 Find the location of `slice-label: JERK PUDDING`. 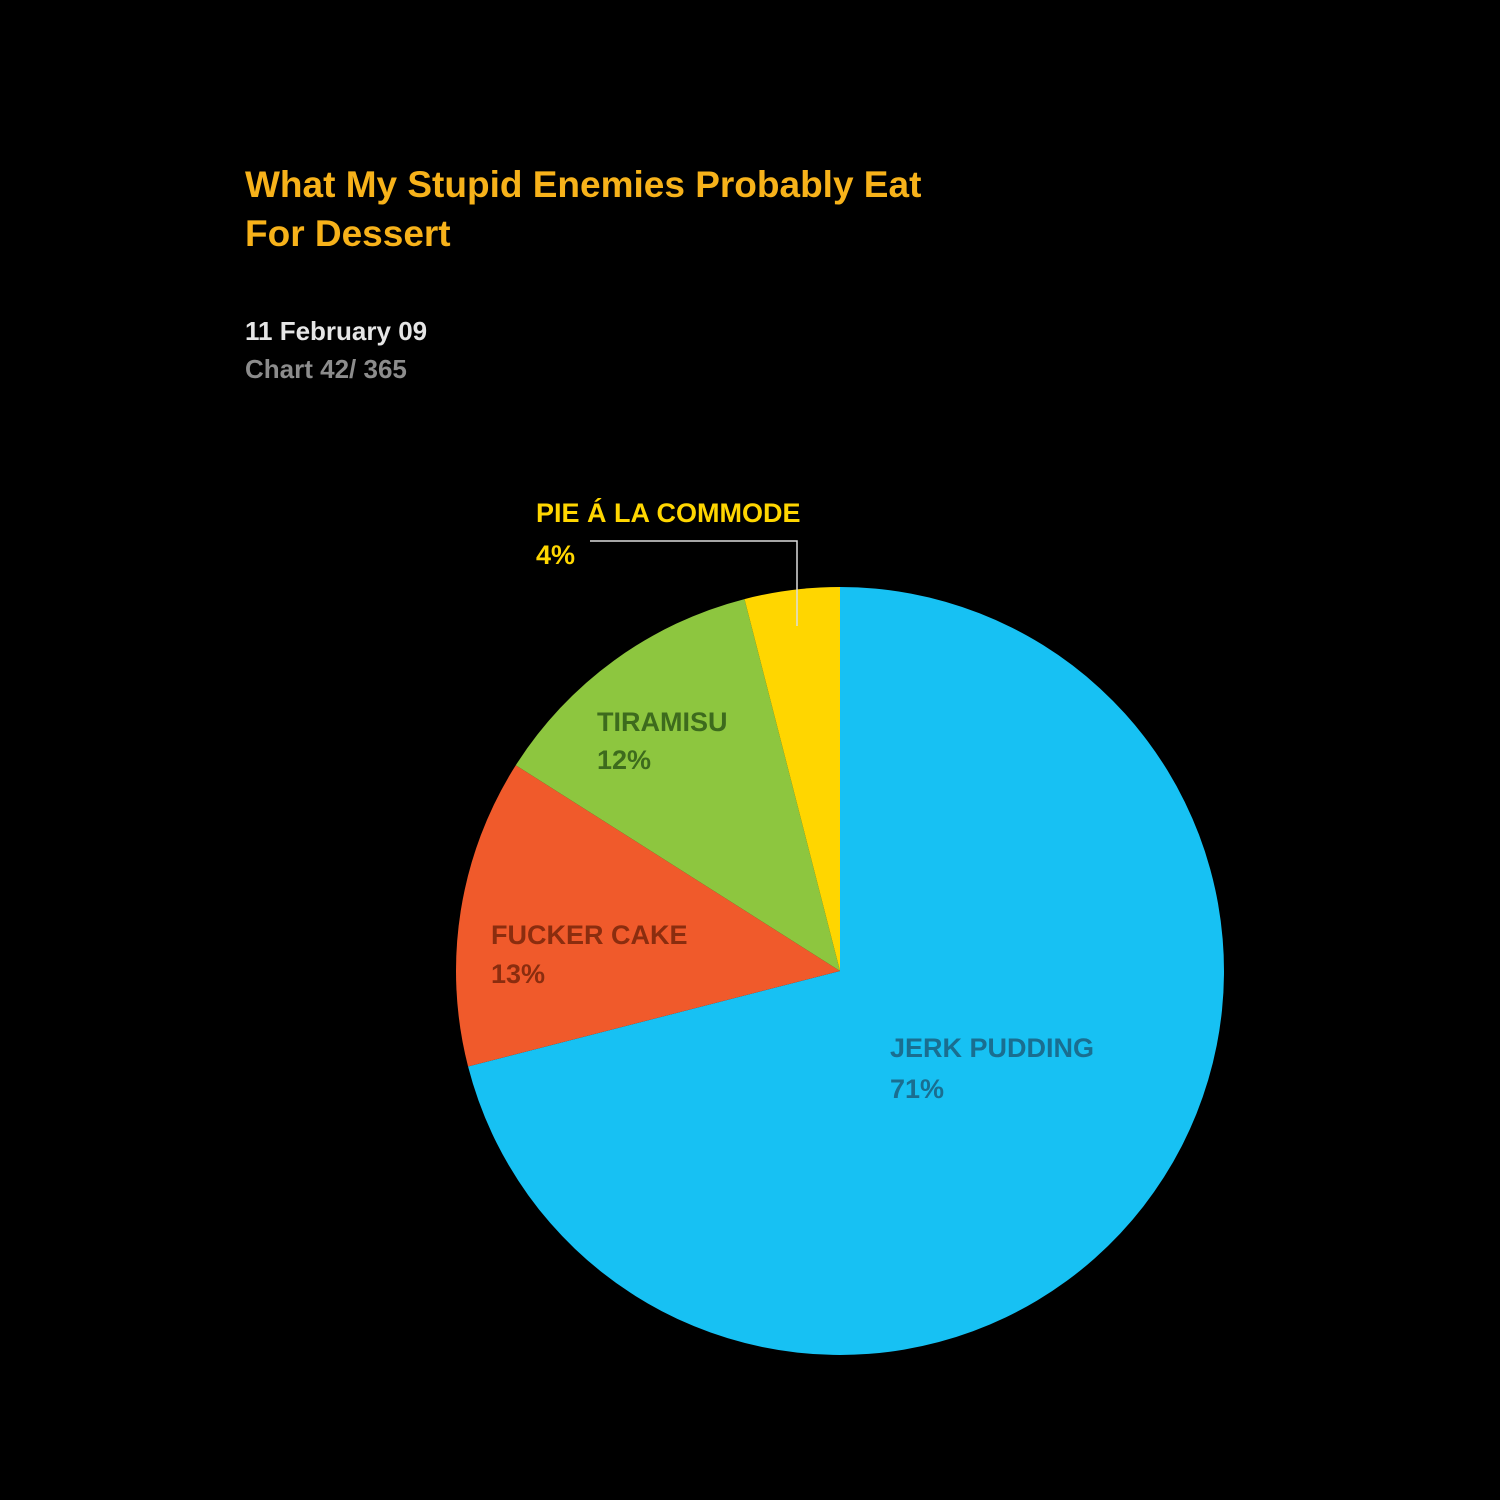

slice-label: JERK PUDDING is located at coordinates (992, 1048).